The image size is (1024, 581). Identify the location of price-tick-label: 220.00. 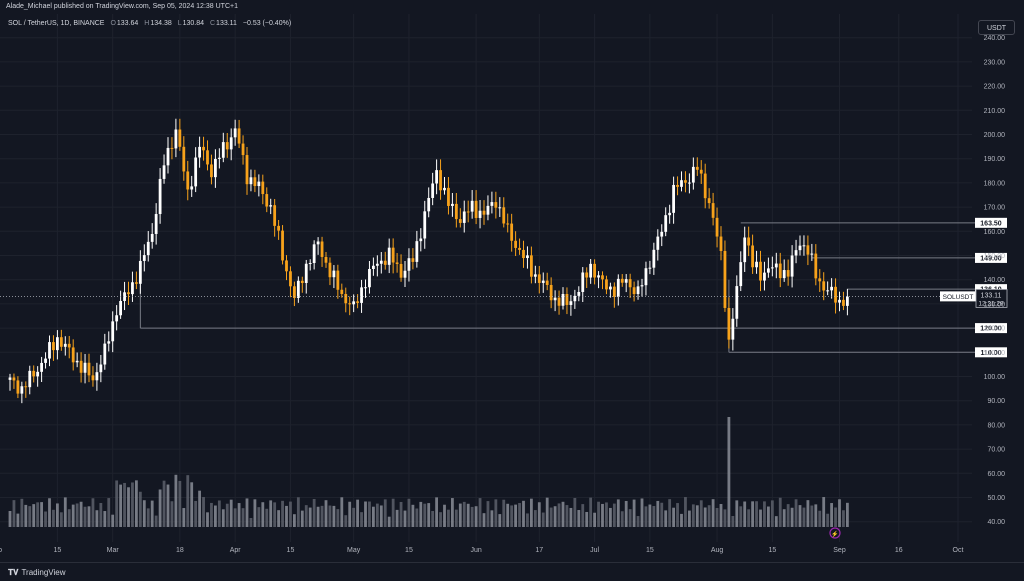
(995, 87).